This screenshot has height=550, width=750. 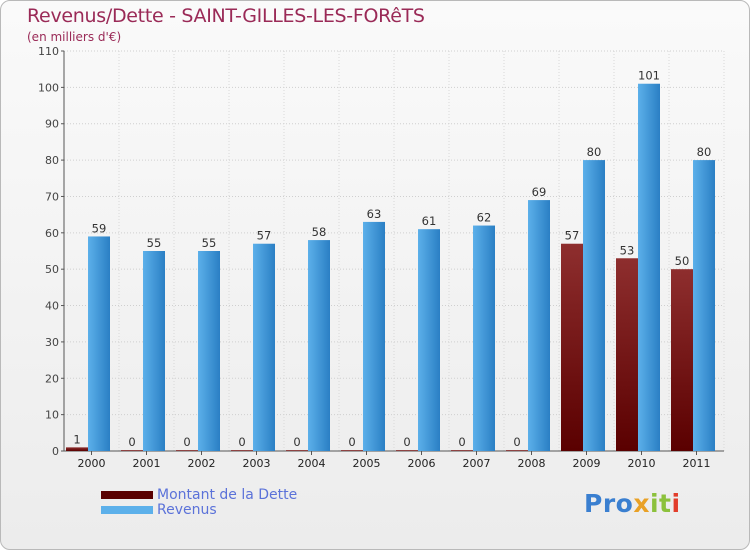 I want to click on x-tick-label: 2008, so click(x=532, y=463).